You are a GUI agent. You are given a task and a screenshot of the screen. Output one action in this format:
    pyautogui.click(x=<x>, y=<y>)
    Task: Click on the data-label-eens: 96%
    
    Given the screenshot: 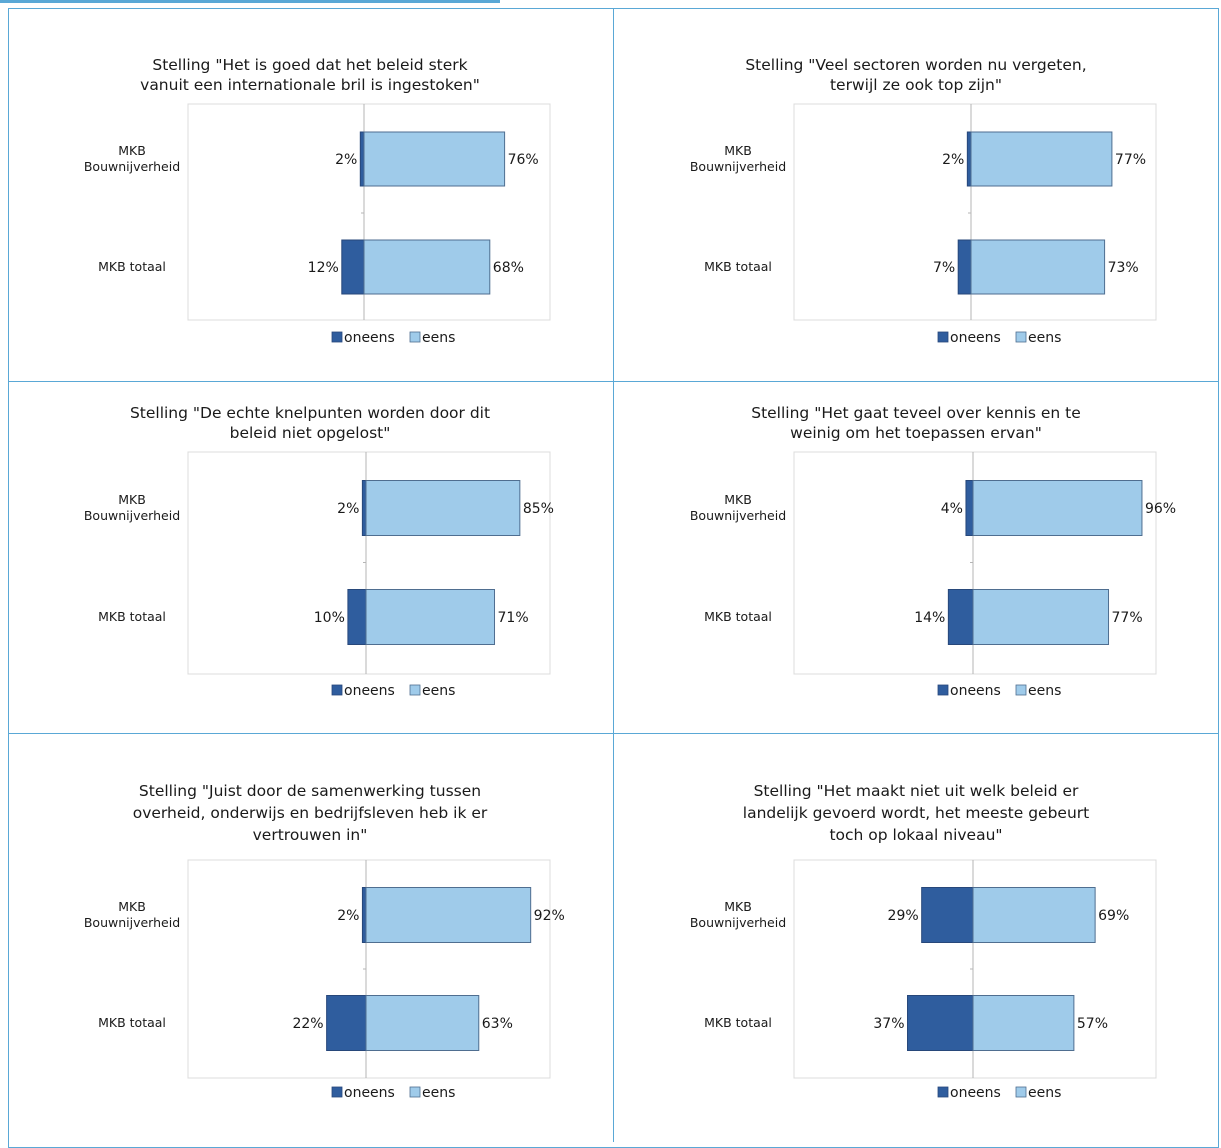 What is the action you would take?
    pyautogui.click(x=1160, y=509)
    